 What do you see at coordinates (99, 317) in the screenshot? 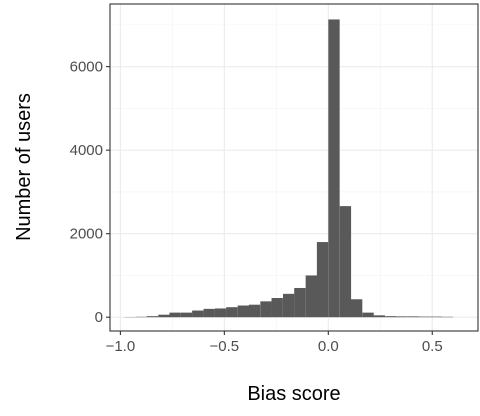
I see `y-tick-label: 0` at bounding box center [99, 317].